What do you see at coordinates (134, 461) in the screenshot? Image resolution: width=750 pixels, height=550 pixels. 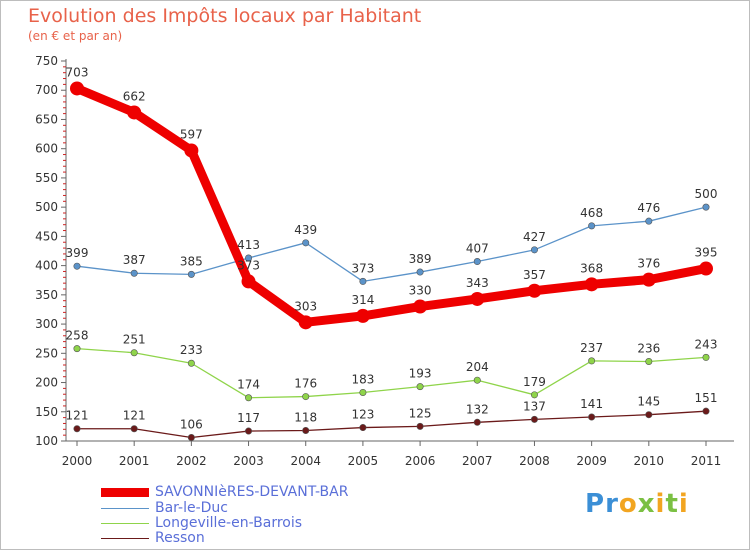 I see `x-tick-label-2001: 2001` at bounding box center [134, 461].